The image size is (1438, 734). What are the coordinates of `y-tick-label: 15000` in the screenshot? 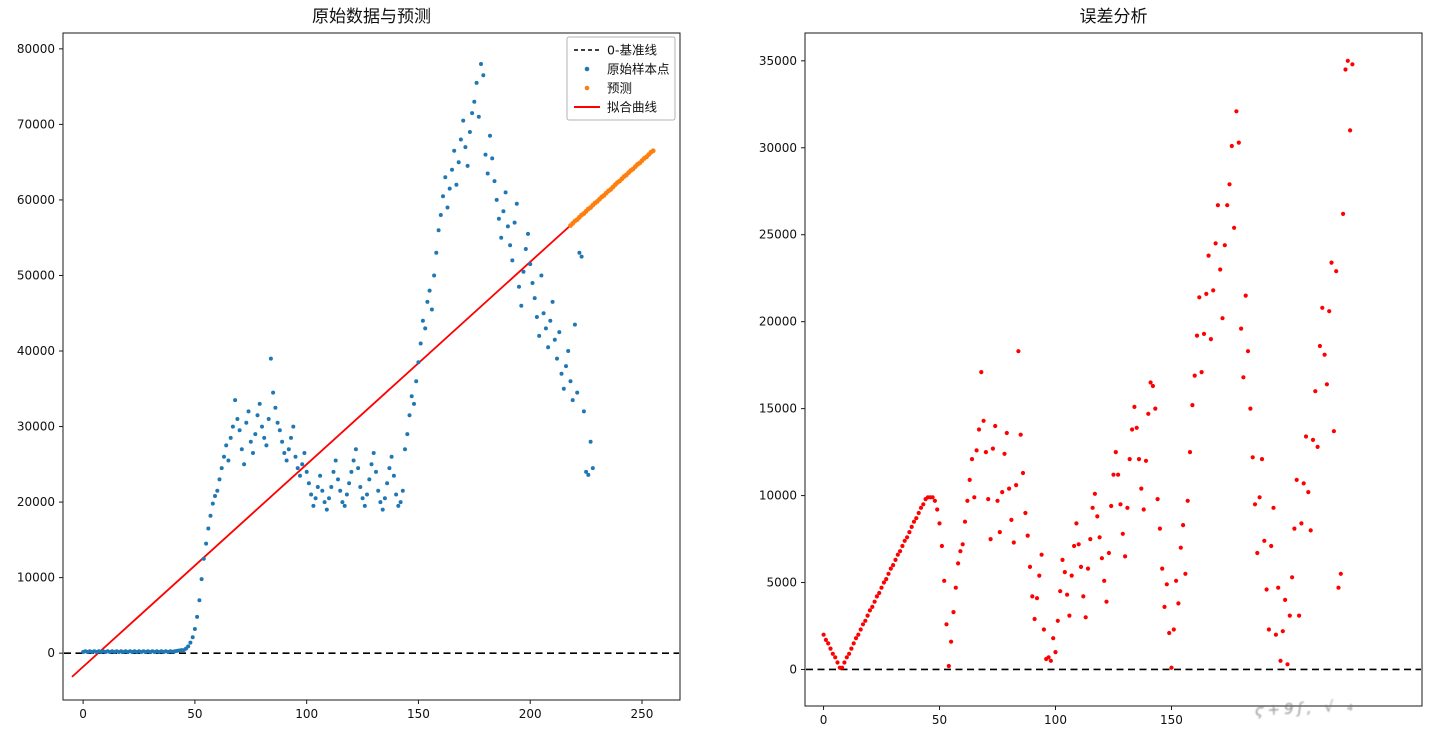 It's located at (778, 409).